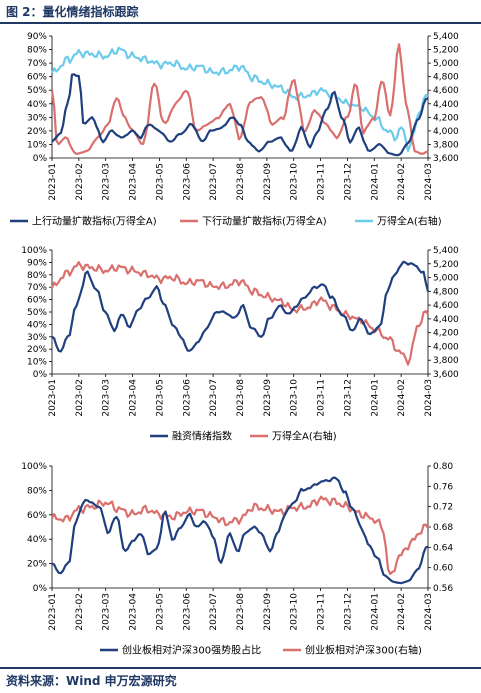 The width and height of the screenshot is (481, 693). Describe the element at coordinates (446, 145) in the screenshot. I see `y-right-tick-label: 3,800` at that location.